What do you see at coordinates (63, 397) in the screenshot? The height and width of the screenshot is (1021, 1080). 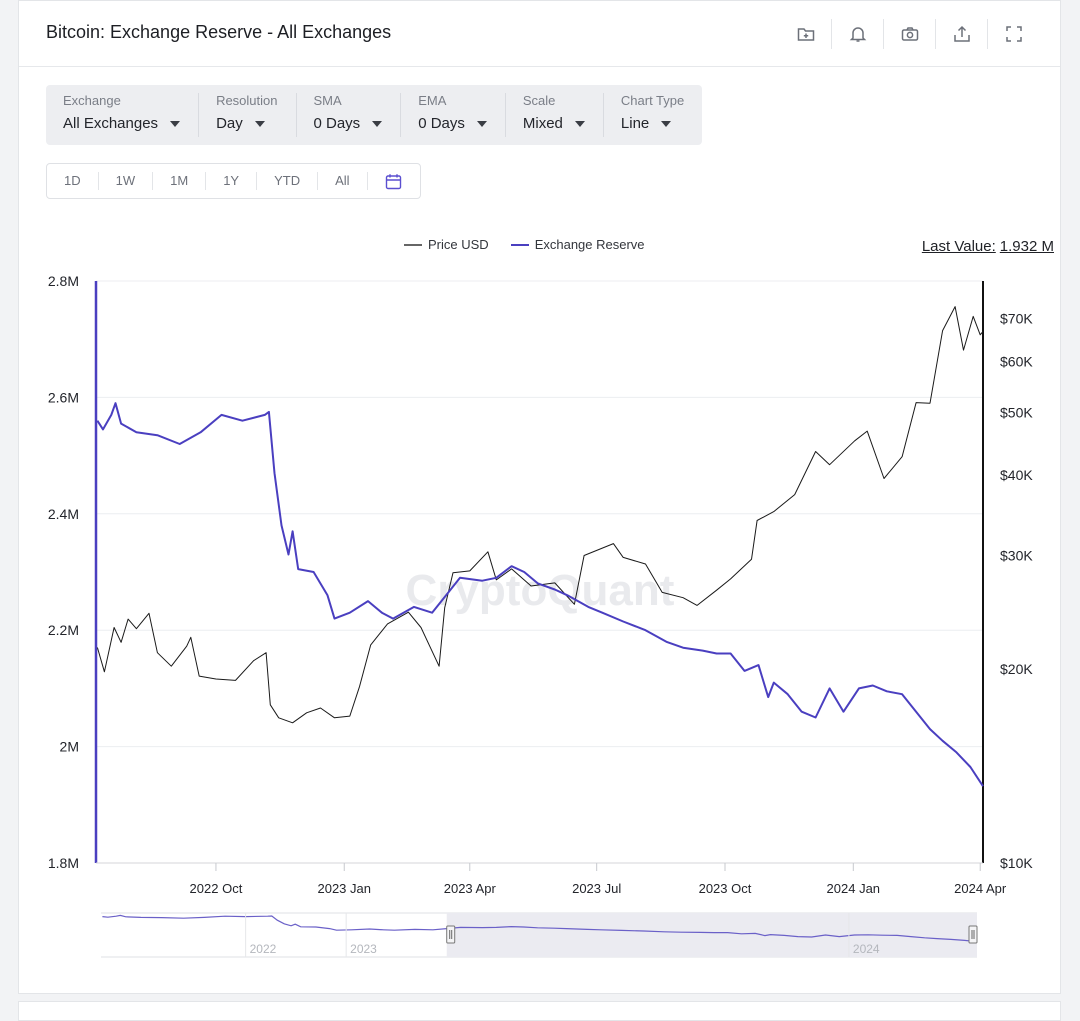 I see `y-left-tick-label: 2.6M` at bounding box center [63, 397].